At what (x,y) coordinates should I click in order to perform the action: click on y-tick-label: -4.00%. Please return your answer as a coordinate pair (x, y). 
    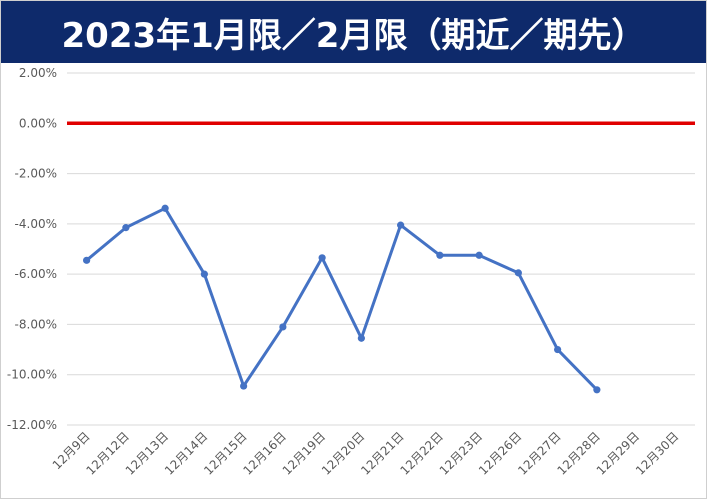
    Looking at the image, I should click on (36, 224).